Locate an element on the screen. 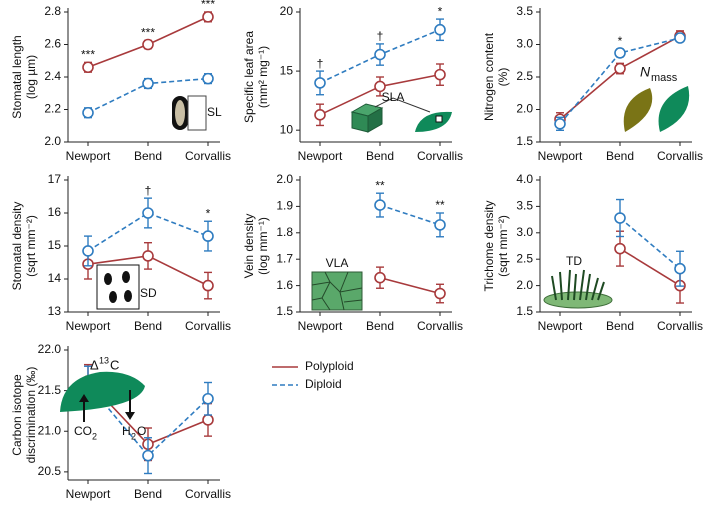 Image resolution: width=709 pixels, height=508 pixels. icon-d13c: Δ 13 C CO 2 H 2 O is located at coordinates (103, 398).